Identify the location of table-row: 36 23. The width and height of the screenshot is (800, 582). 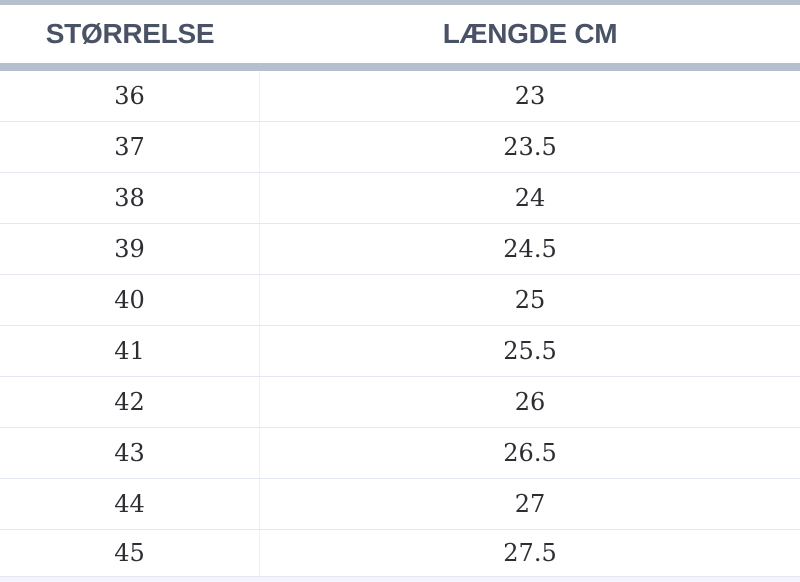
(400, 96).